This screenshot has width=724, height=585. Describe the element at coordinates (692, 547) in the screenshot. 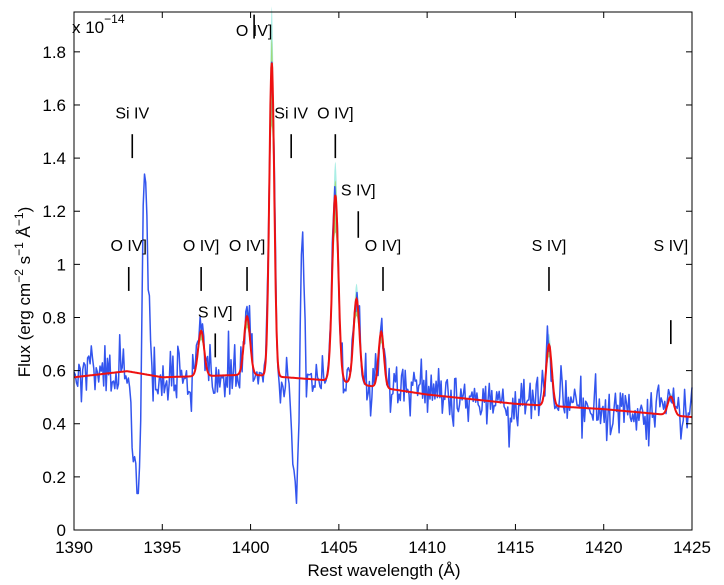

I see `x-tick-label: 1425` at that location.